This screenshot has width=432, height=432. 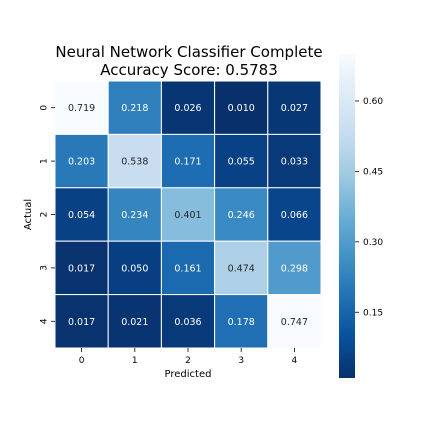 What do you see at coordinates (81, 108) in the screenshot?
I see `cell-label-0-0: 0.719` at bounding box center [81, 108].